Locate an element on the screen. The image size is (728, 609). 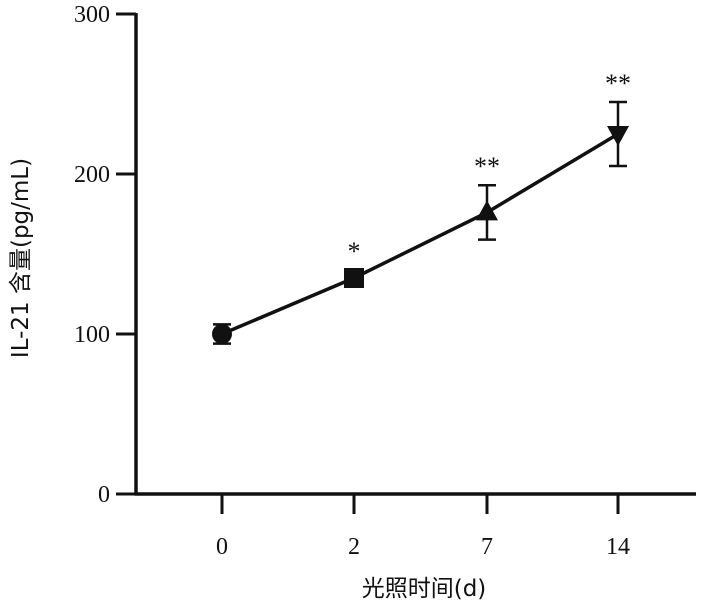
significance-label-1: * is located at coordinates (354, 251).